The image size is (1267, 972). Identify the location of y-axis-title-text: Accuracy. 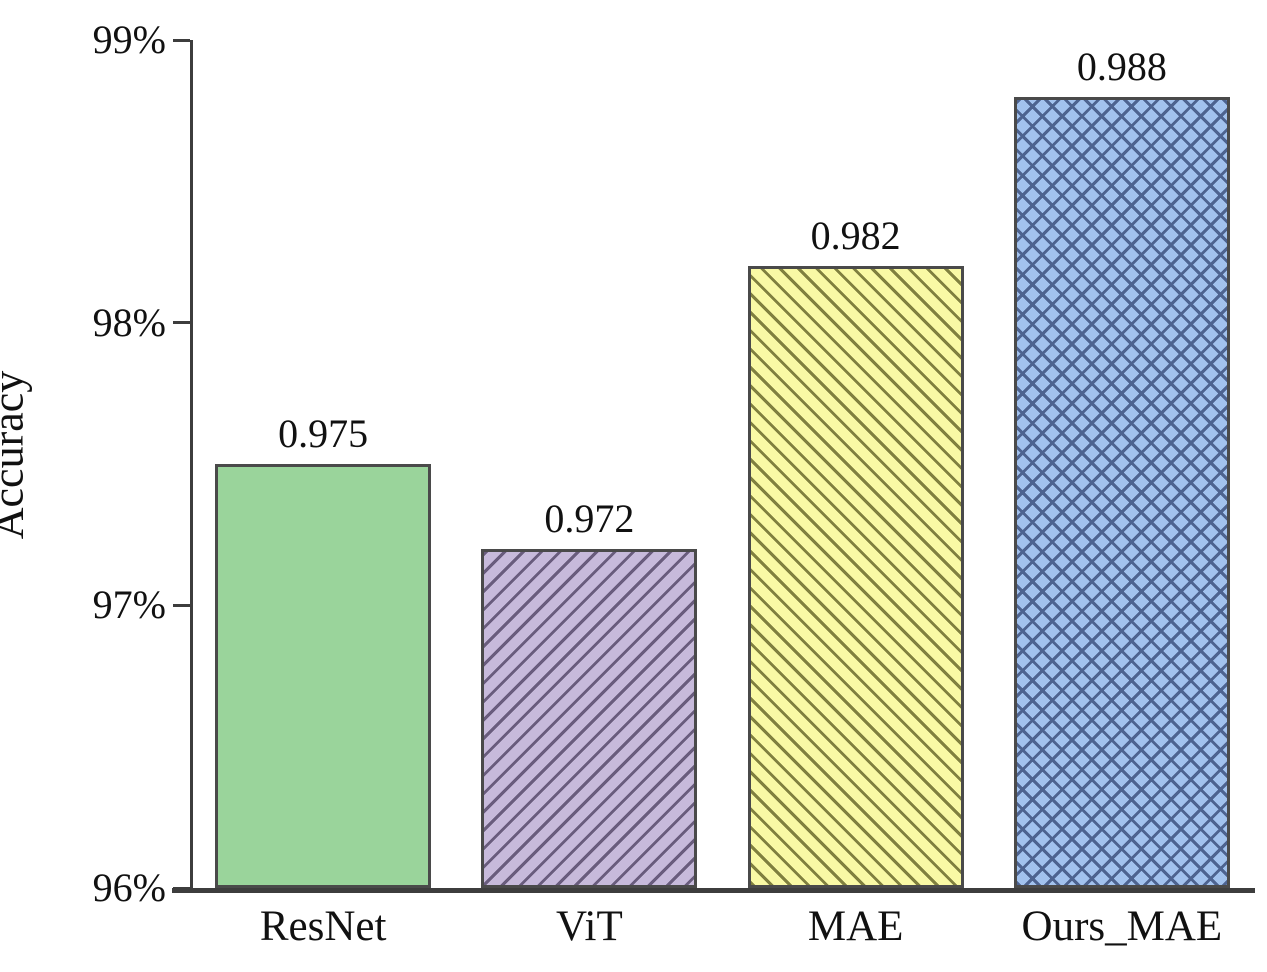
(16, 455).